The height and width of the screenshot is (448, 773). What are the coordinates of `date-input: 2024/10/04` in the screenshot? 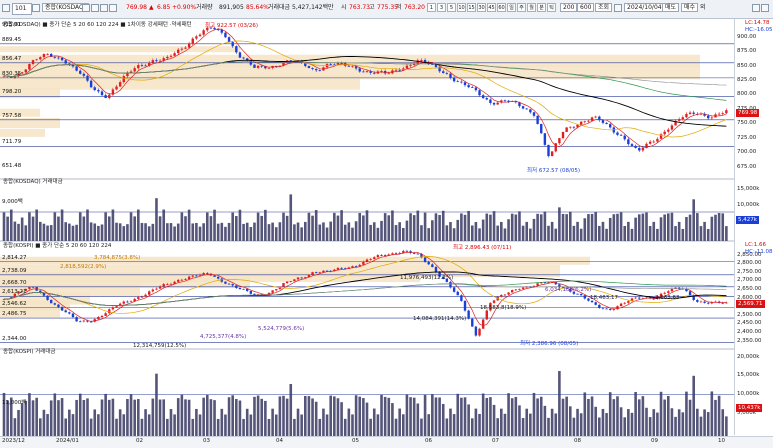 It's located at (644, 8).